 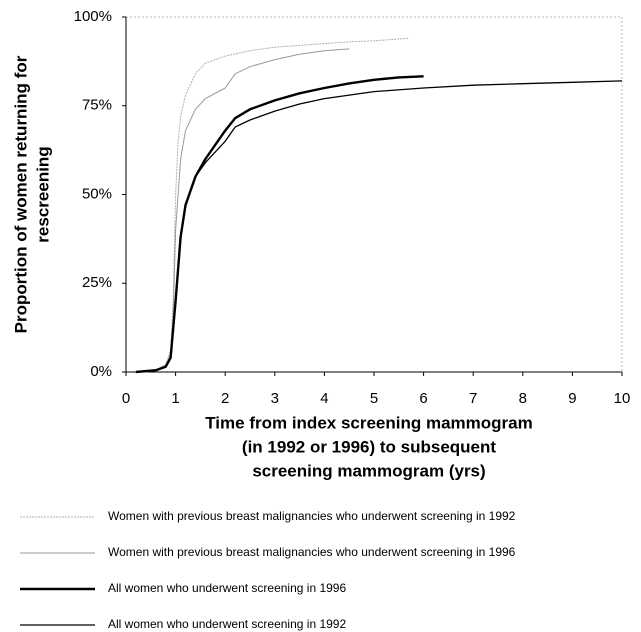 I want to click on y-axis-title: Proportion of women returning for, so click(x=20, y=194).